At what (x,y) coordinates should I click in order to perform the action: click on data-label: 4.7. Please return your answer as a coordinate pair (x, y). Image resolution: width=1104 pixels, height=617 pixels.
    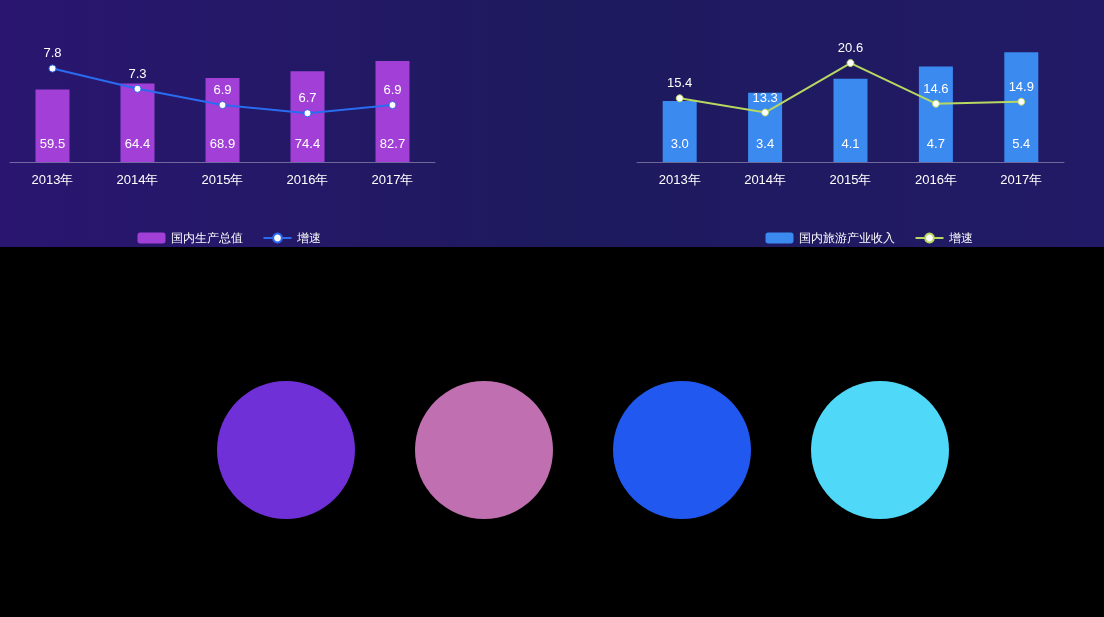
    Looking at the image, I should click on (935, 143).